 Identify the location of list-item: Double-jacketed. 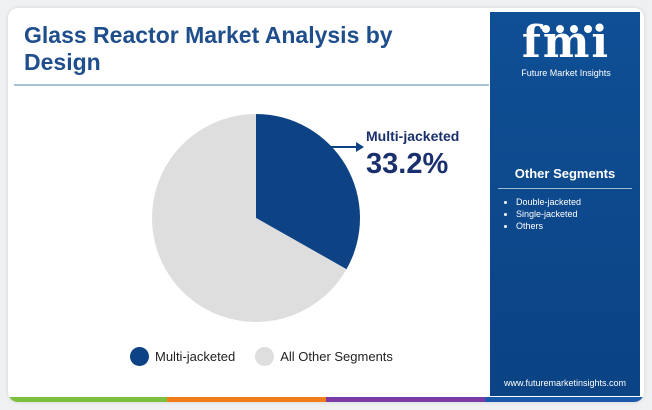
(548, 202).